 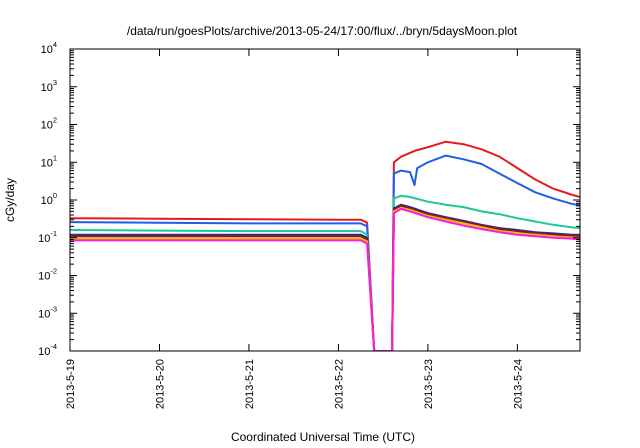 What do you see at coordinates (47, 275) in the screenshot?
I see `y-tick-label: 10⁻²` at bounding box center [47, 275].